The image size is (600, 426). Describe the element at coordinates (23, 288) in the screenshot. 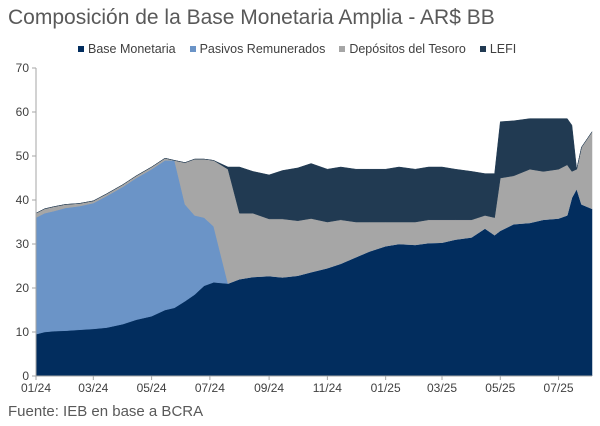

I see `y-tick-label: 20` at that location.